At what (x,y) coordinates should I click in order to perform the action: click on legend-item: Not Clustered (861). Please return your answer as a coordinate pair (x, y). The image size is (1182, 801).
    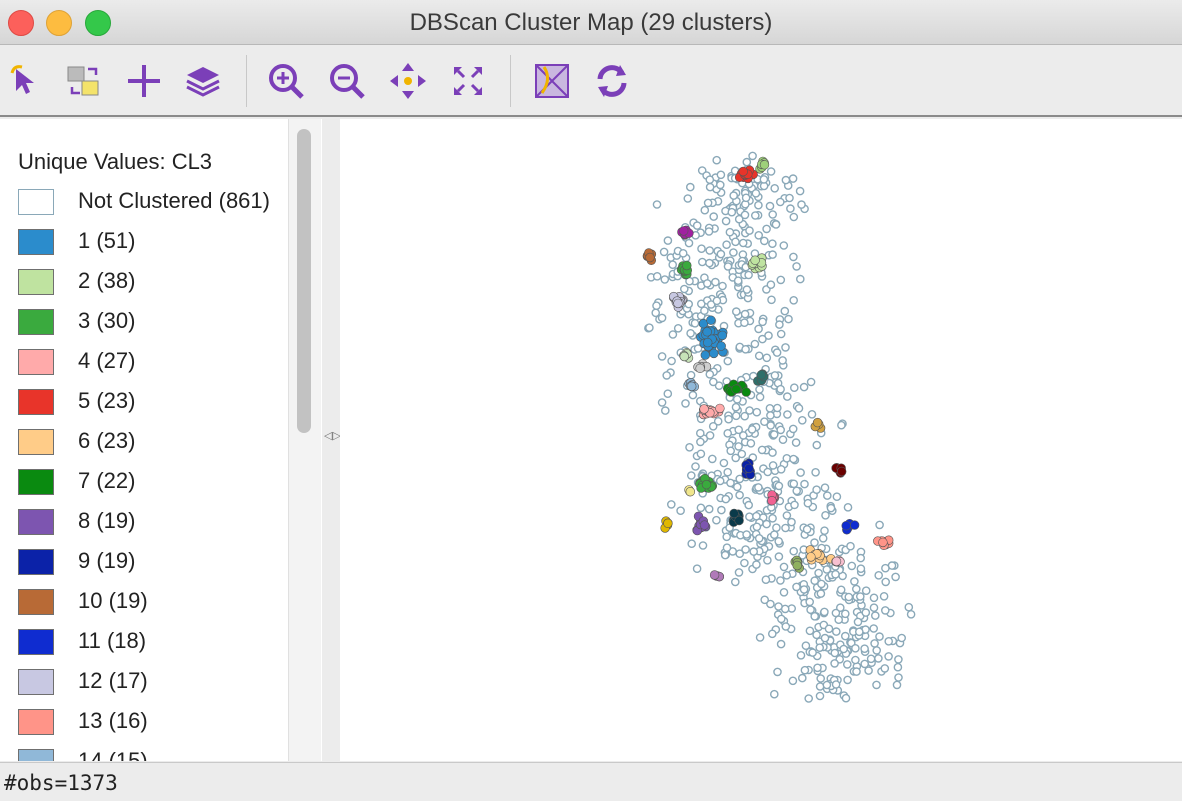
    Looking at the image, I should click on (145, 201).